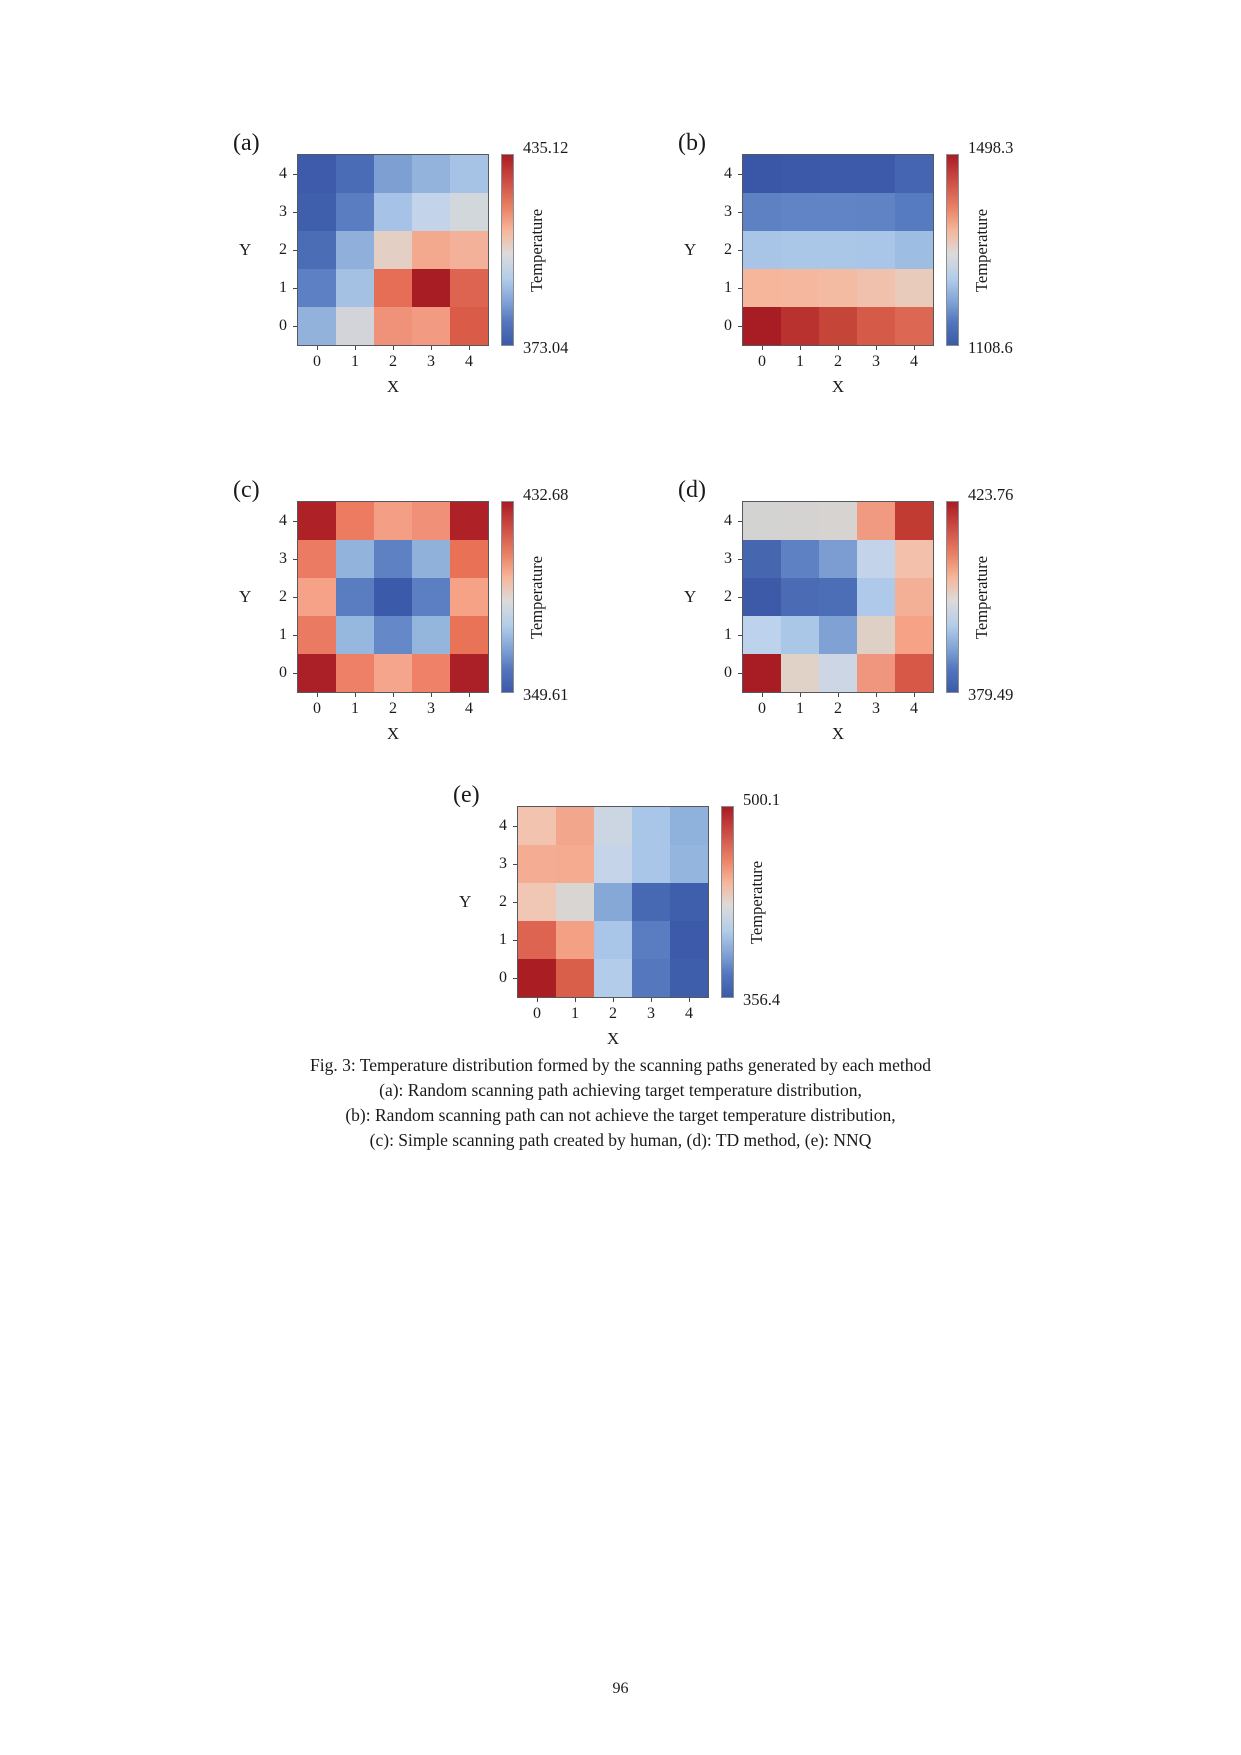 This screenshot has width=1241, height=1755. What do you see at coordinates (283, 596) in the screenshot?
I see `y-tick-label: 2` at bounding box center [283, 596].